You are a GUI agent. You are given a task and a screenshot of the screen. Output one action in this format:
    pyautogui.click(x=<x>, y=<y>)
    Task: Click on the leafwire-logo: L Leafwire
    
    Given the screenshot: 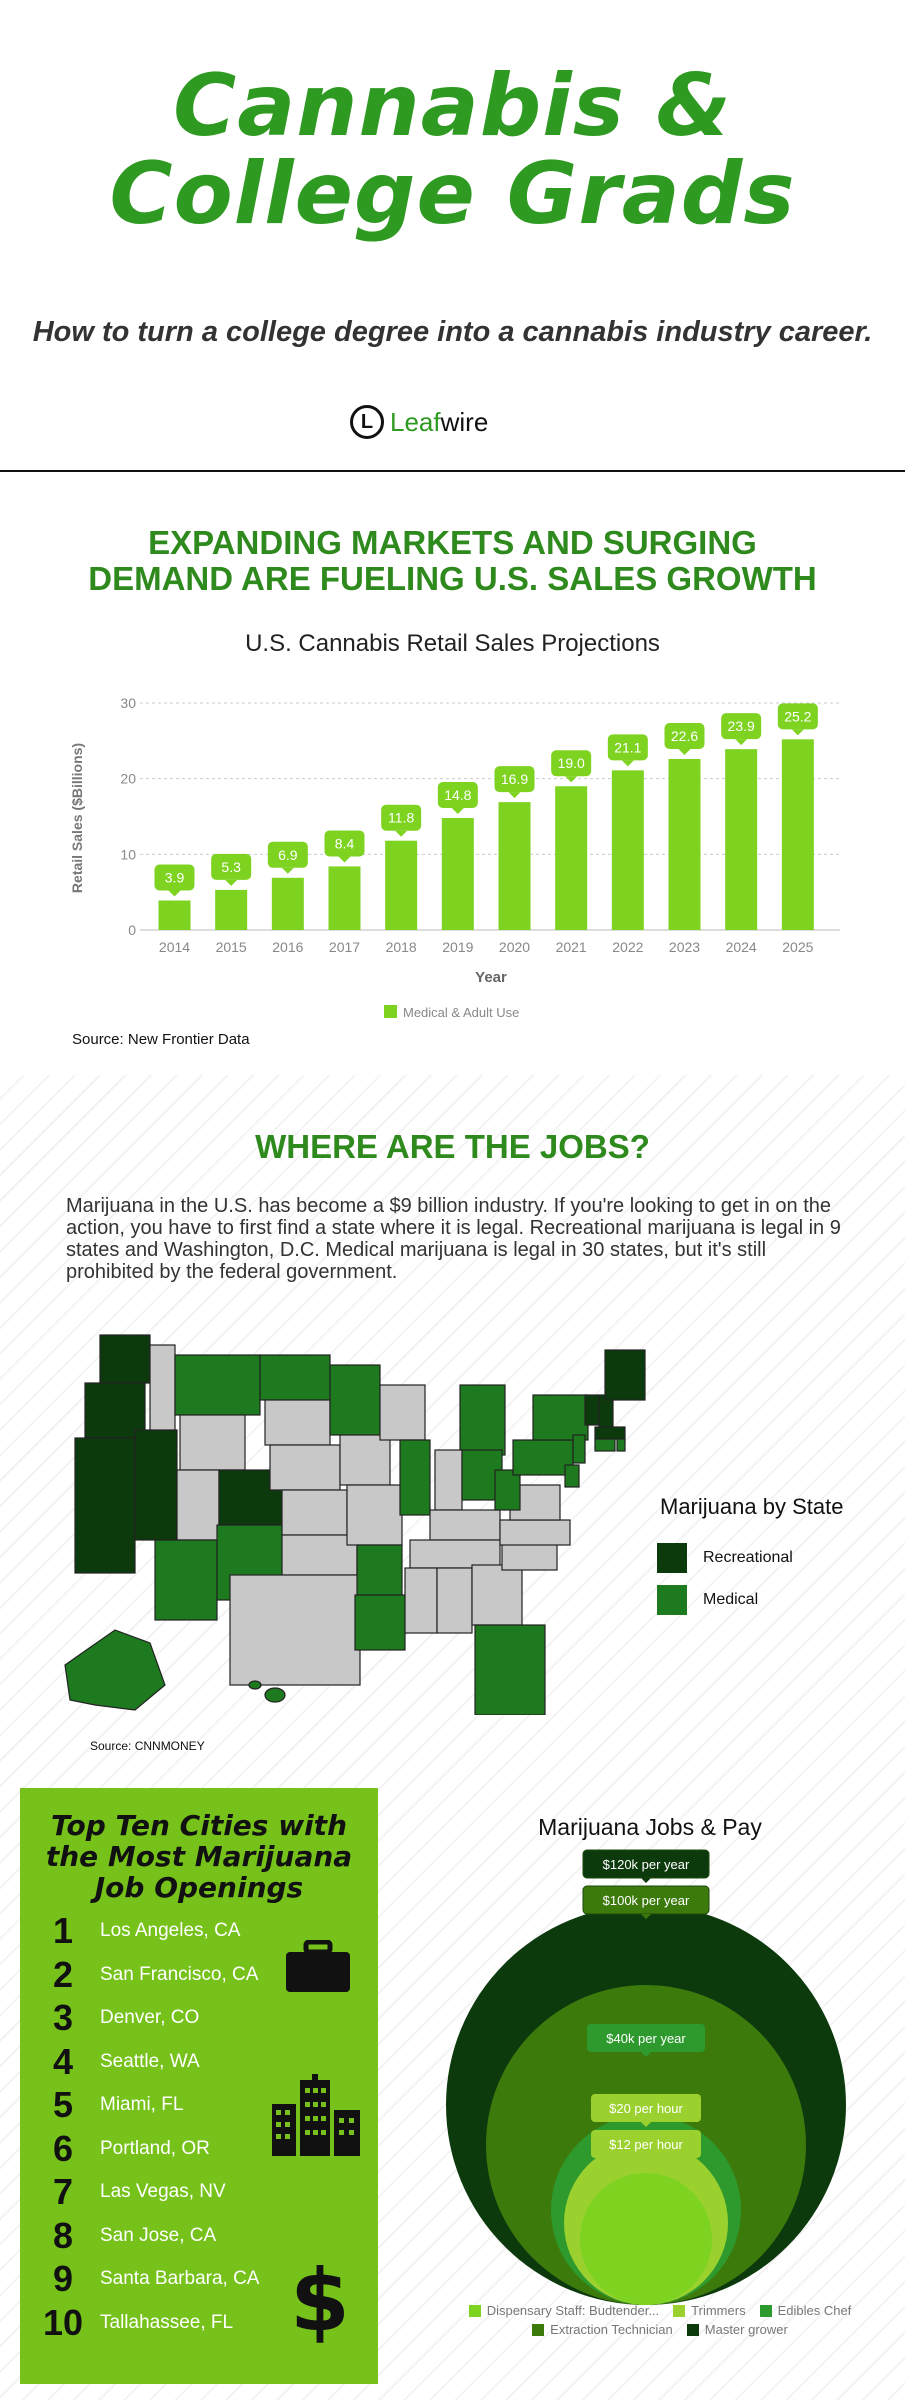 What is the action you would take?
    pyautogui.click(x=419, y=422)
    